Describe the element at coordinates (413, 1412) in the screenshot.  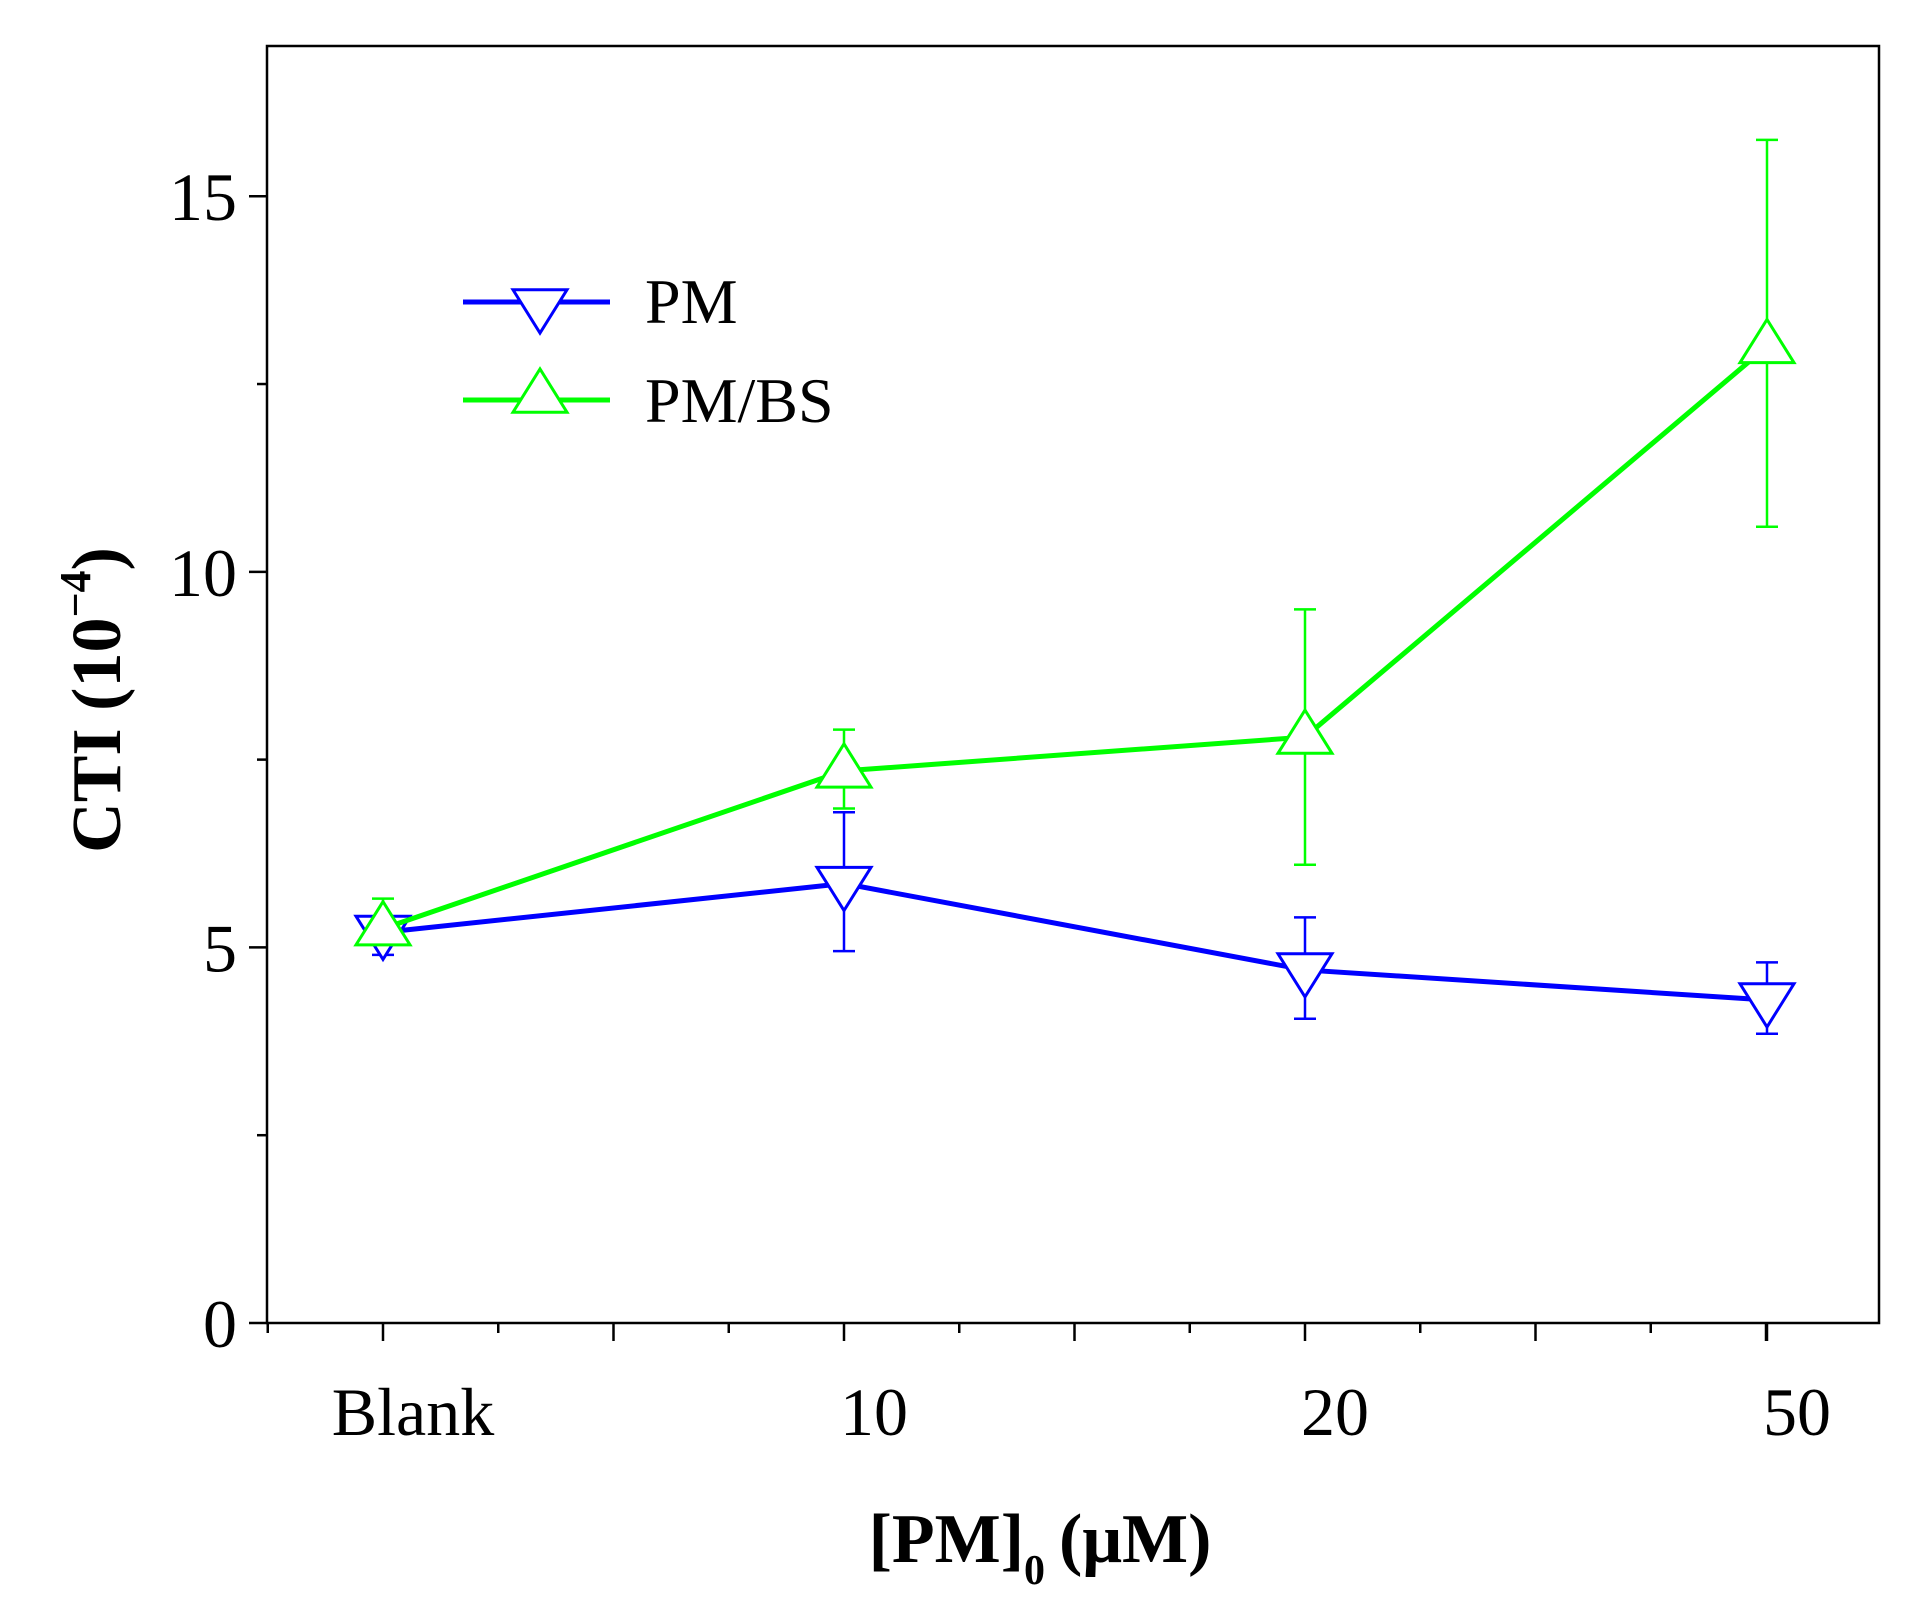
I see `x-tick-label: Blank` at that location.